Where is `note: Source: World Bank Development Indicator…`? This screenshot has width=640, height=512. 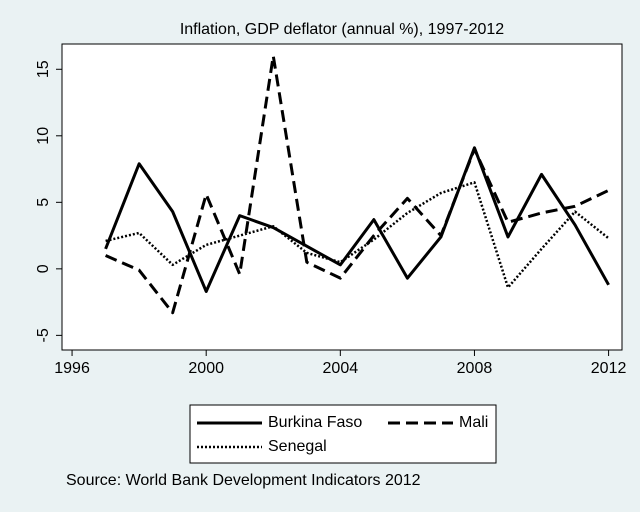 note: Source: World Bank Development Indicator… is located at coordinates (243, 480).